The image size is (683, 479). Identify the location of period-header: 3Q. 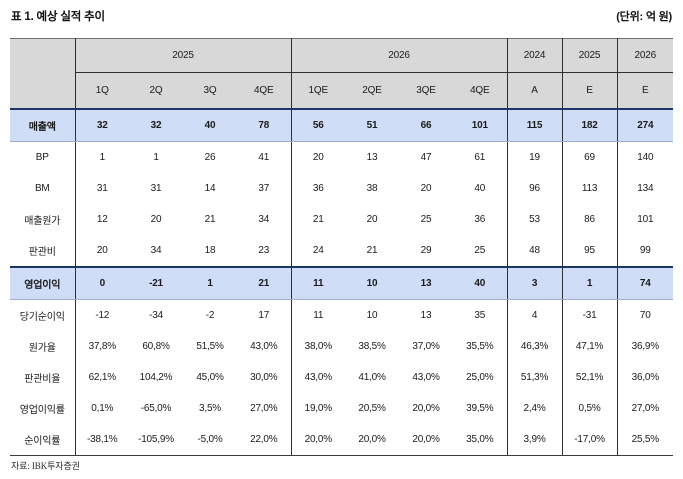
(210, 90).